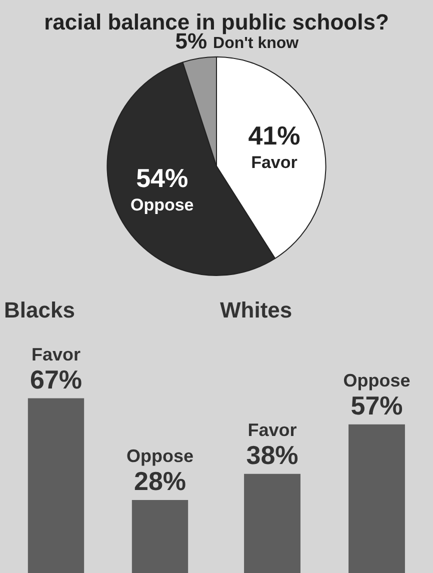 This screenshot has width=433, height=573. Describe the element at coordinates (376, 405) in the screenshot. I see `data-label: 57%` at that location.